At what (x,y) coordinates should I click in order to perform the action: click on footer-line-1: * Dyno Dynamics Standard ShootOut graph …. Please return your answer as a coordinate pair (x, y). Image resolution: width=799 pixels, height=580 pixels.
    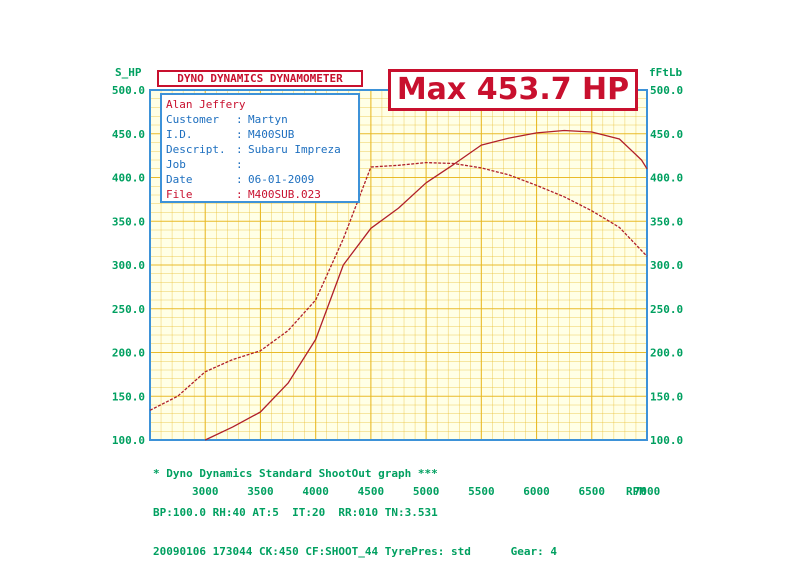
    Looking at the image, I should click on (295, 473).